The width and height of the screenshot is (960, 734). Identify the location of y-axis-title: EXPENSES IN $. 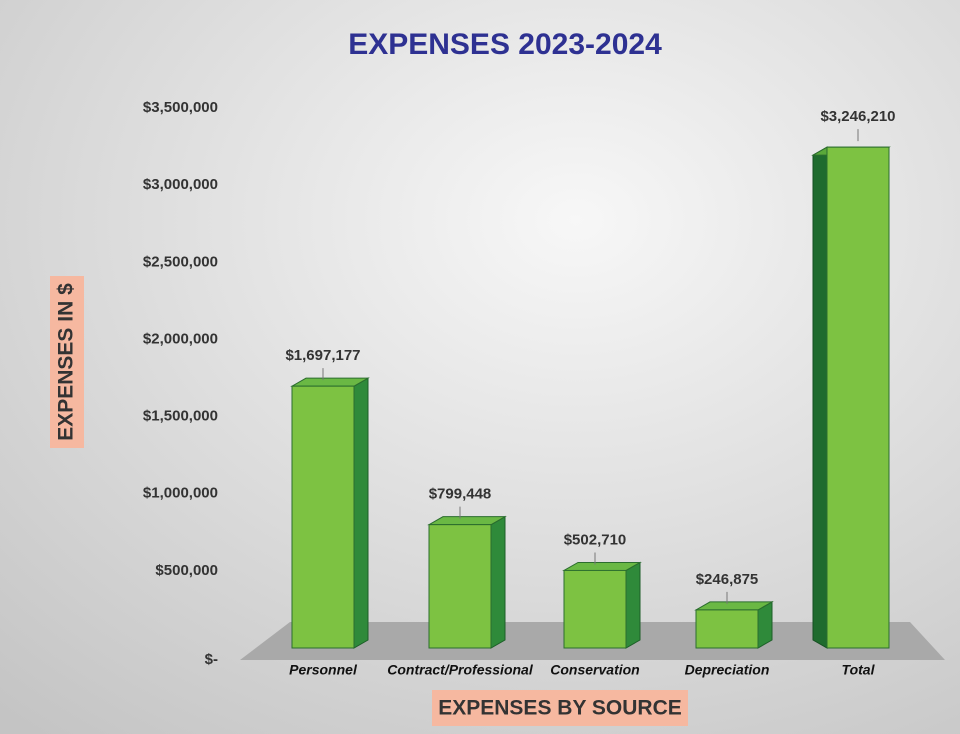
(66, 362).